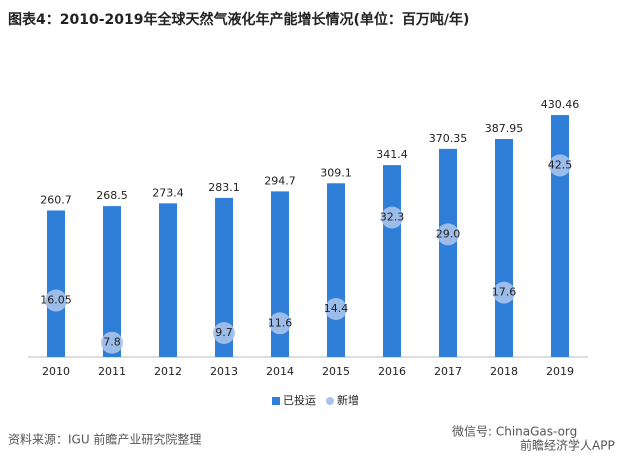  What do you see at coordinates (112, 195) in the screenshot?
I see `data-label: 268.5` at bounding box center [112, 195].